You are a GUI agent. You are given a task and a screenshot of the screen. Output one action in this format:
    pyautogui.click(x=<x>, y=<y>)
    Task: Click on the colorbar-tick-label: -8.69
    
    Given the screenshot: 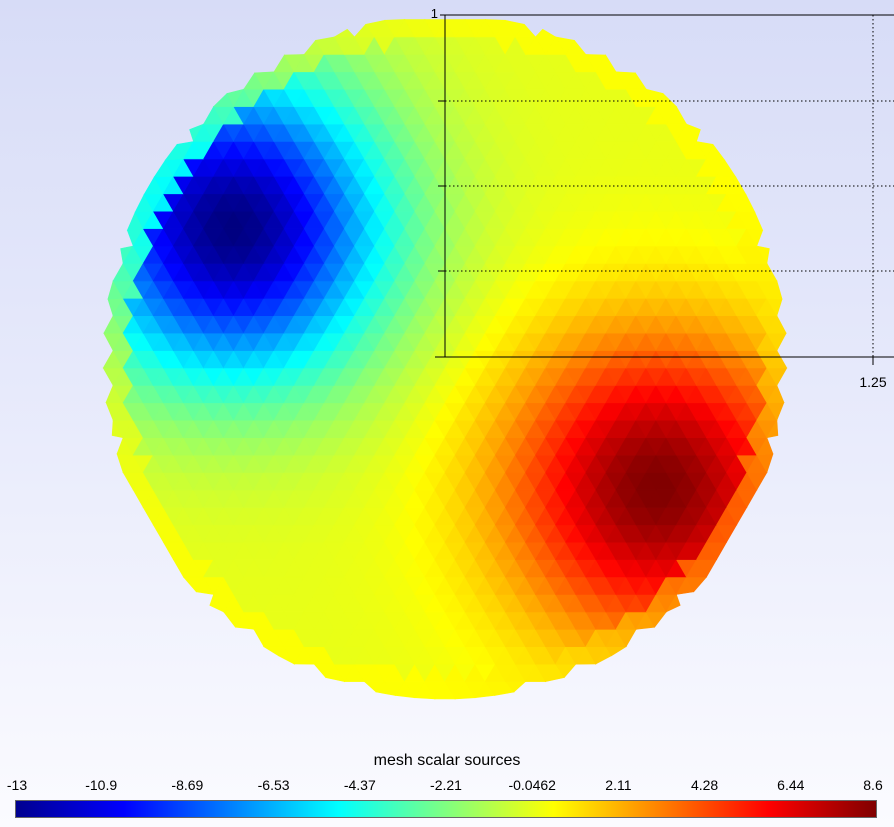 What is the action you would take?
    pyautogui.click(x=187, y=785)
    